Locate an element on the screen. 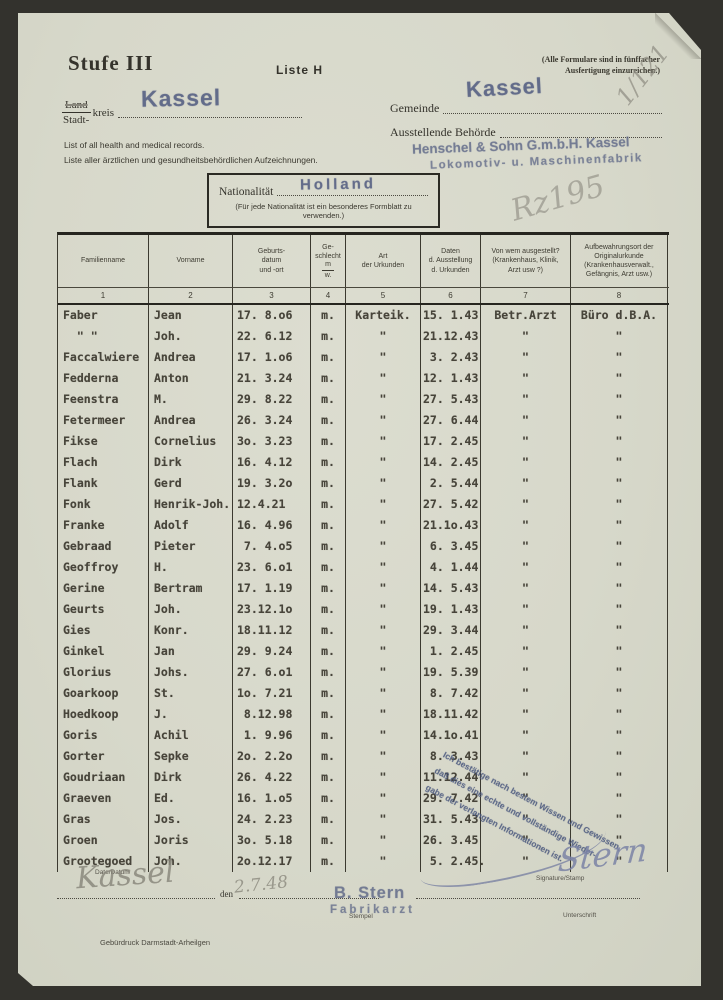  table-row: Graeven Ed. 16. 1.o5 m. " 29. 7.42 " " is located at coordinates (363, 798).